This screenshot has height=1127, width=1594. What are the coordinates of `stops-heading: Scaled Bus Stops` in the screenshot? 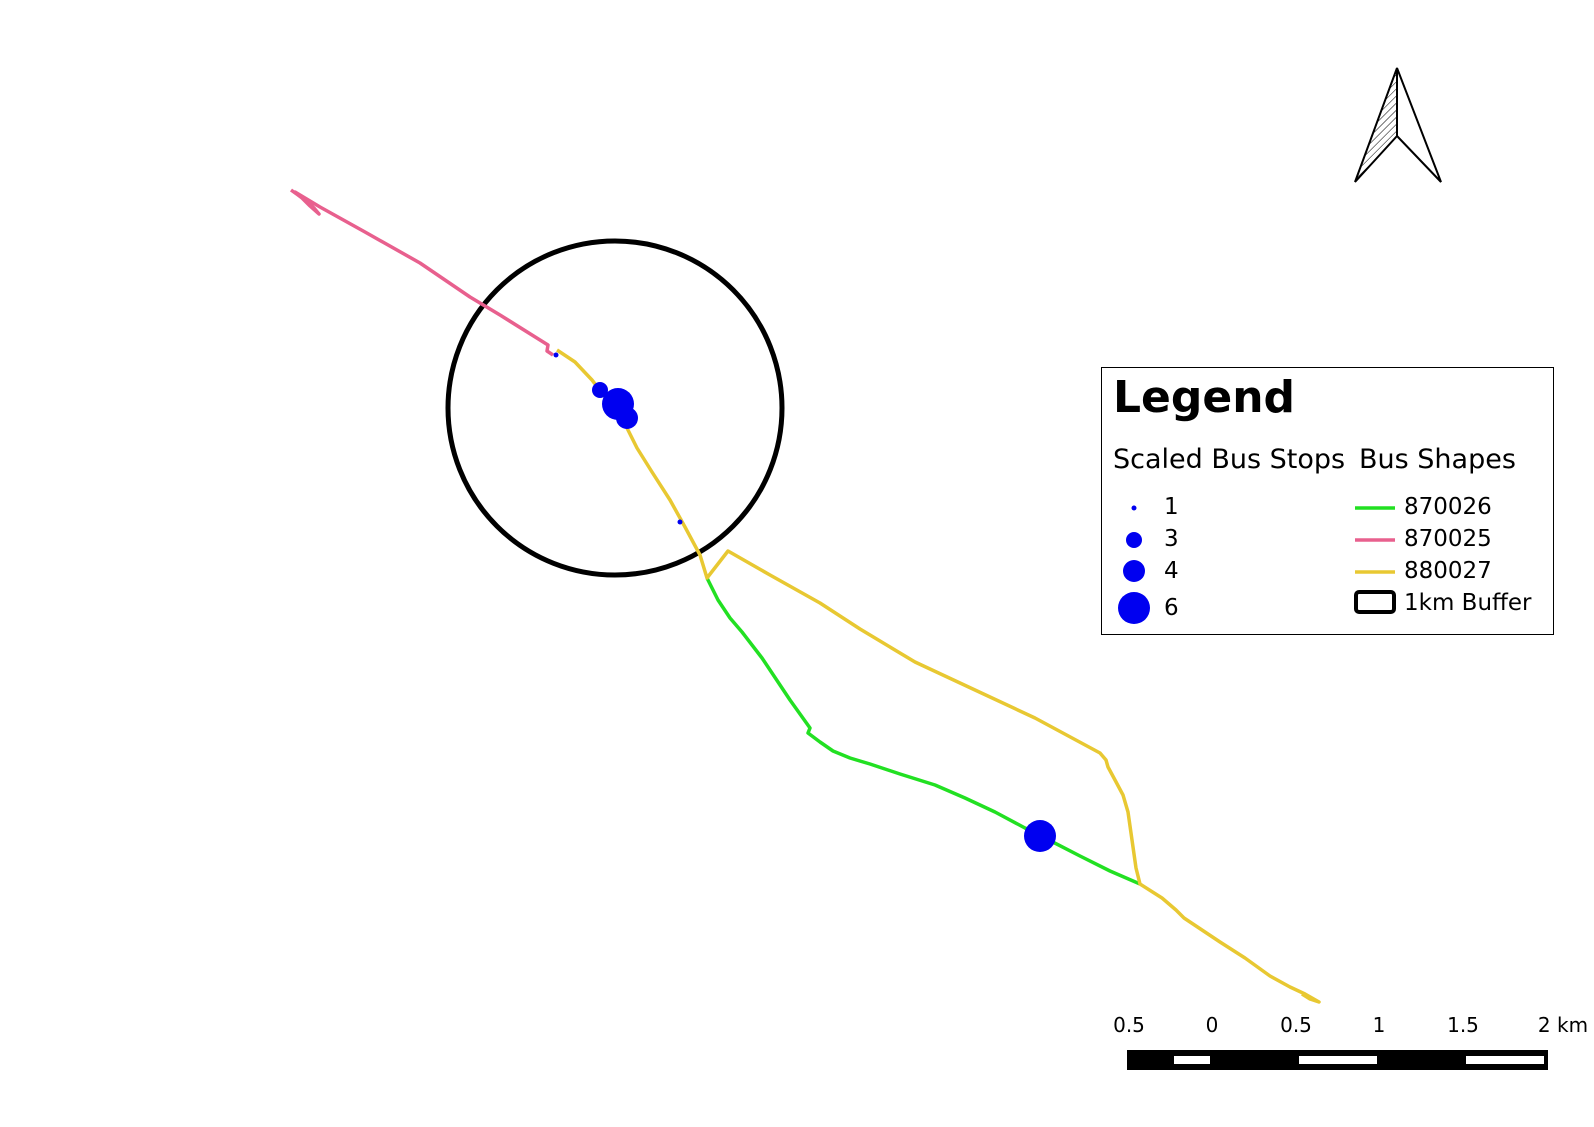 It's located at (1229, 459).